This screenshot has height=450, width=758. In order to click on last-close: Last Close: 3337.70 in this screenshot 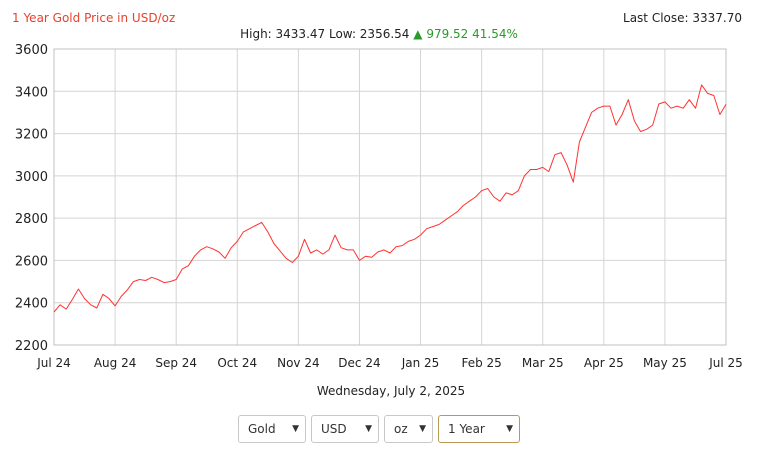, I will do `click(682, 18)`.